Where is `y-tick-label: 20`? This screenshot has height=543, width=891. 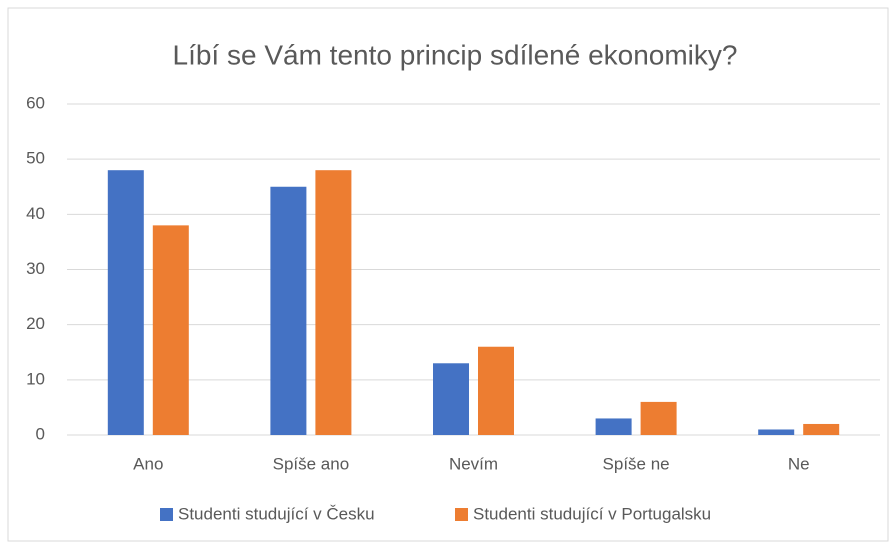
y-tick-label: 20 is located at coordinates (35, 323).